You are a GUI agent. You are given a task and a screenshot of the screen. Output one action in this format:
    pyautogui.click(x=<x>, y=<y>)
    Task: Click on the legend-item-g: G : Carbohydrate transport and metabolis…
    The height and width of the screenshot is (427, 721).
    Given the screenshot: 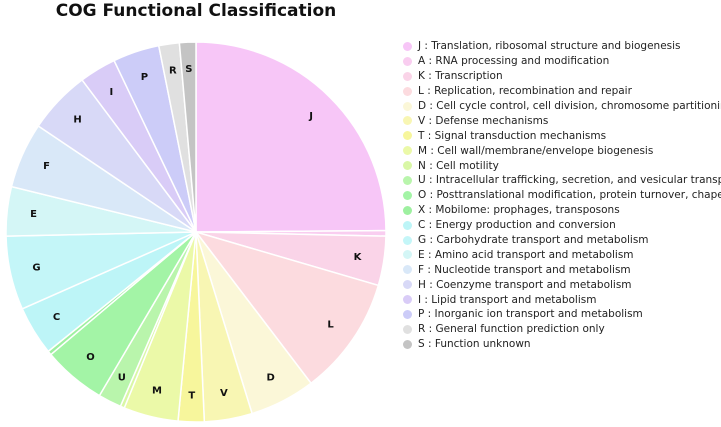 What is the action you would take?
    pyautogui.click(x=562, y=240)
    